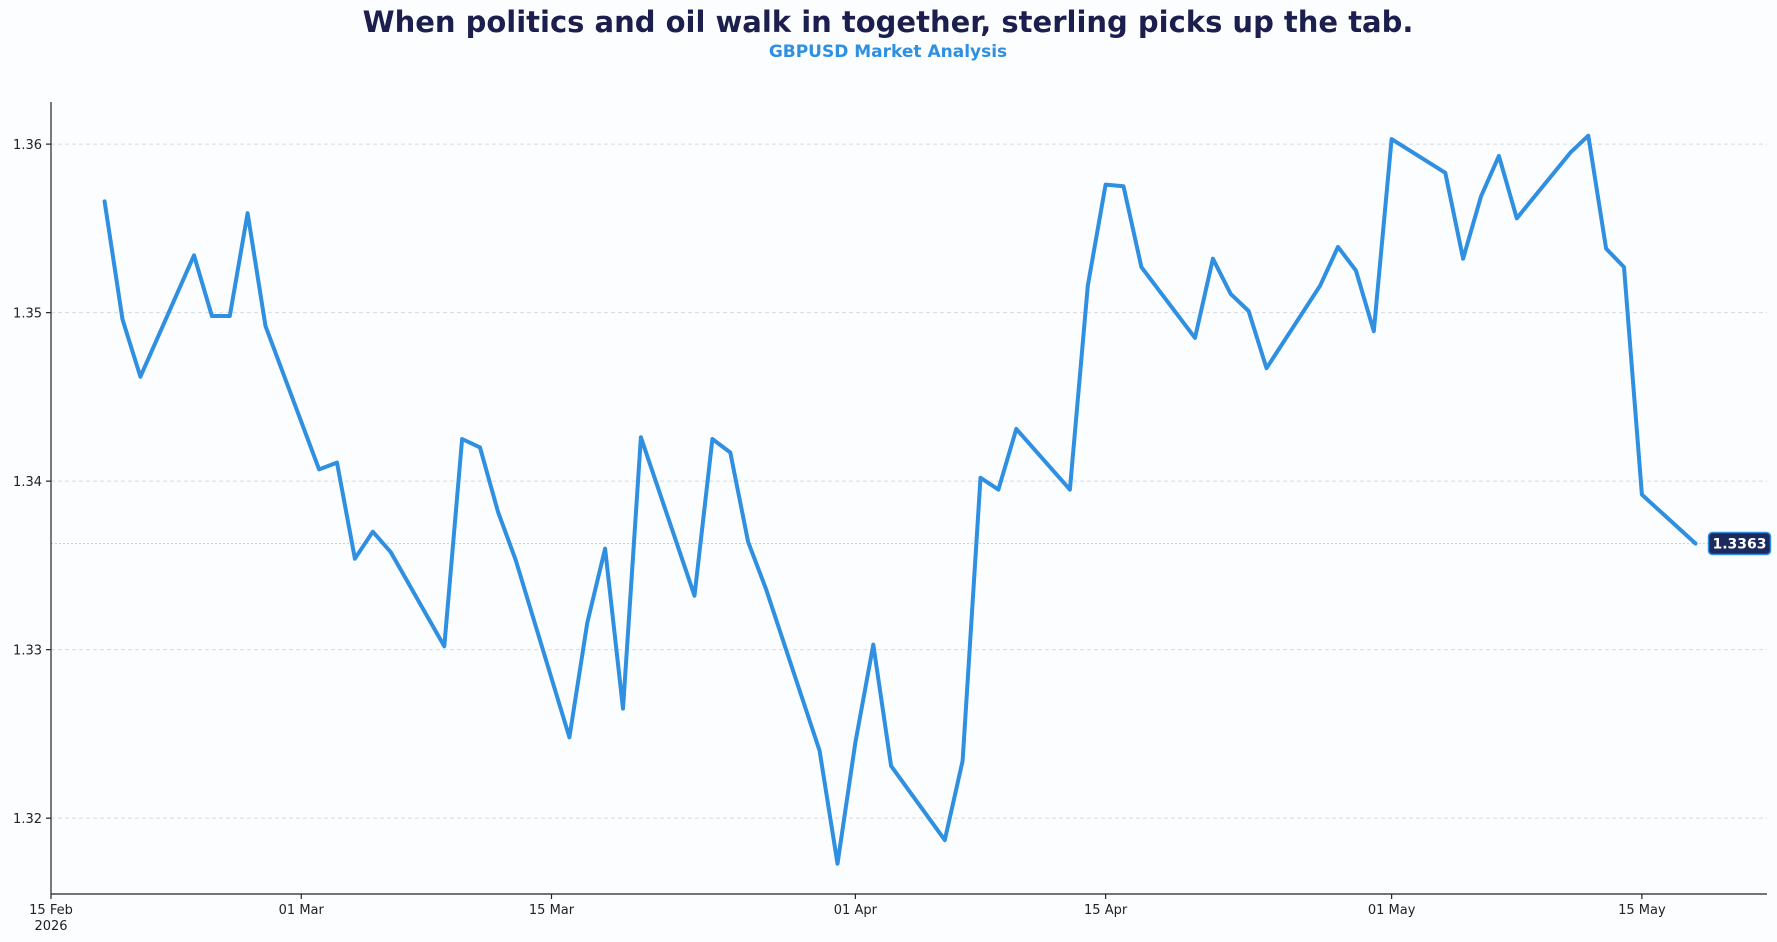 The width and height of the screenshot is (1777, 942). I want to click on last-value-badge-text: 1.3363, so click(1739, 544).